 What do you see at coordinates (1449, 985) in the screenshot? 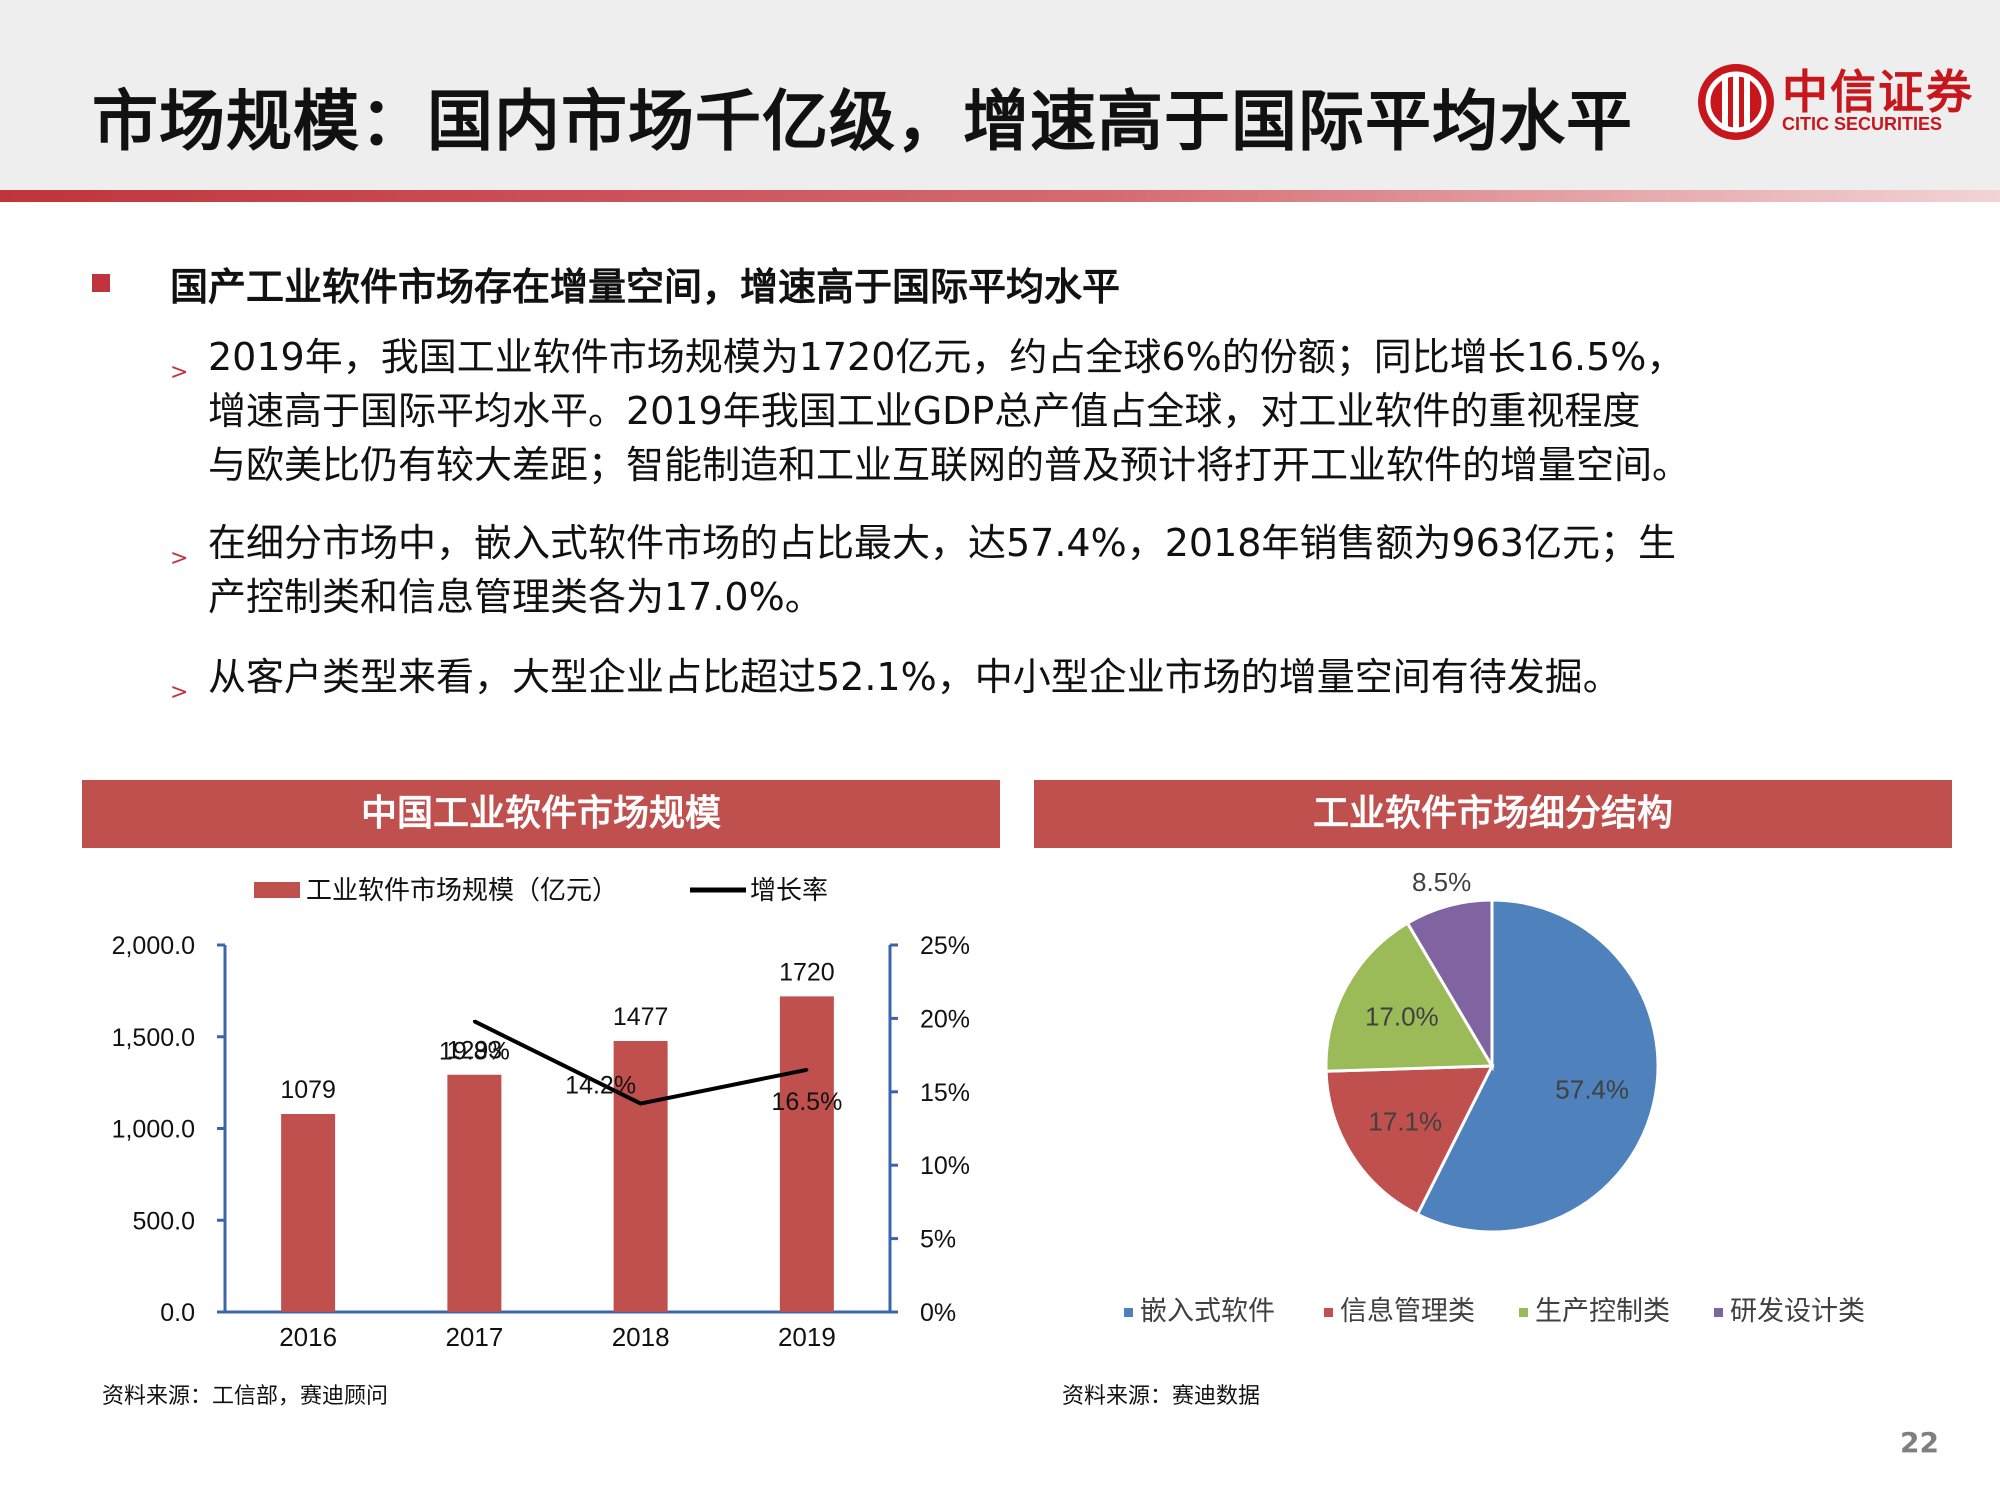
I see `pie-slice-研发设计类` at bounding box center [1449, 985].